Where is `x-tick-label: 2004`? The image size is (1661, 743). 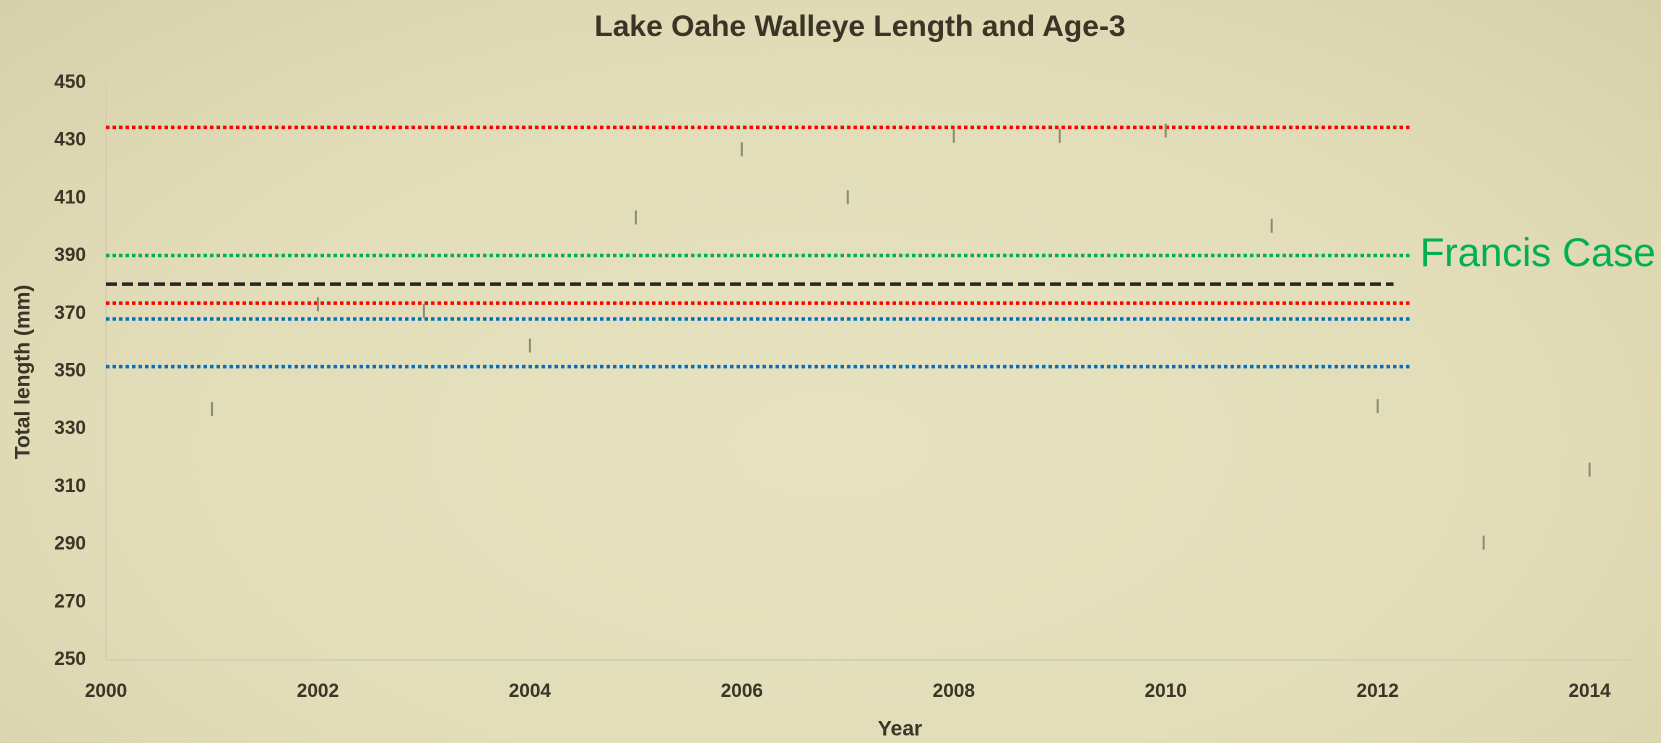 x-tick-label: 2004 is located at coordinates (530, 691).